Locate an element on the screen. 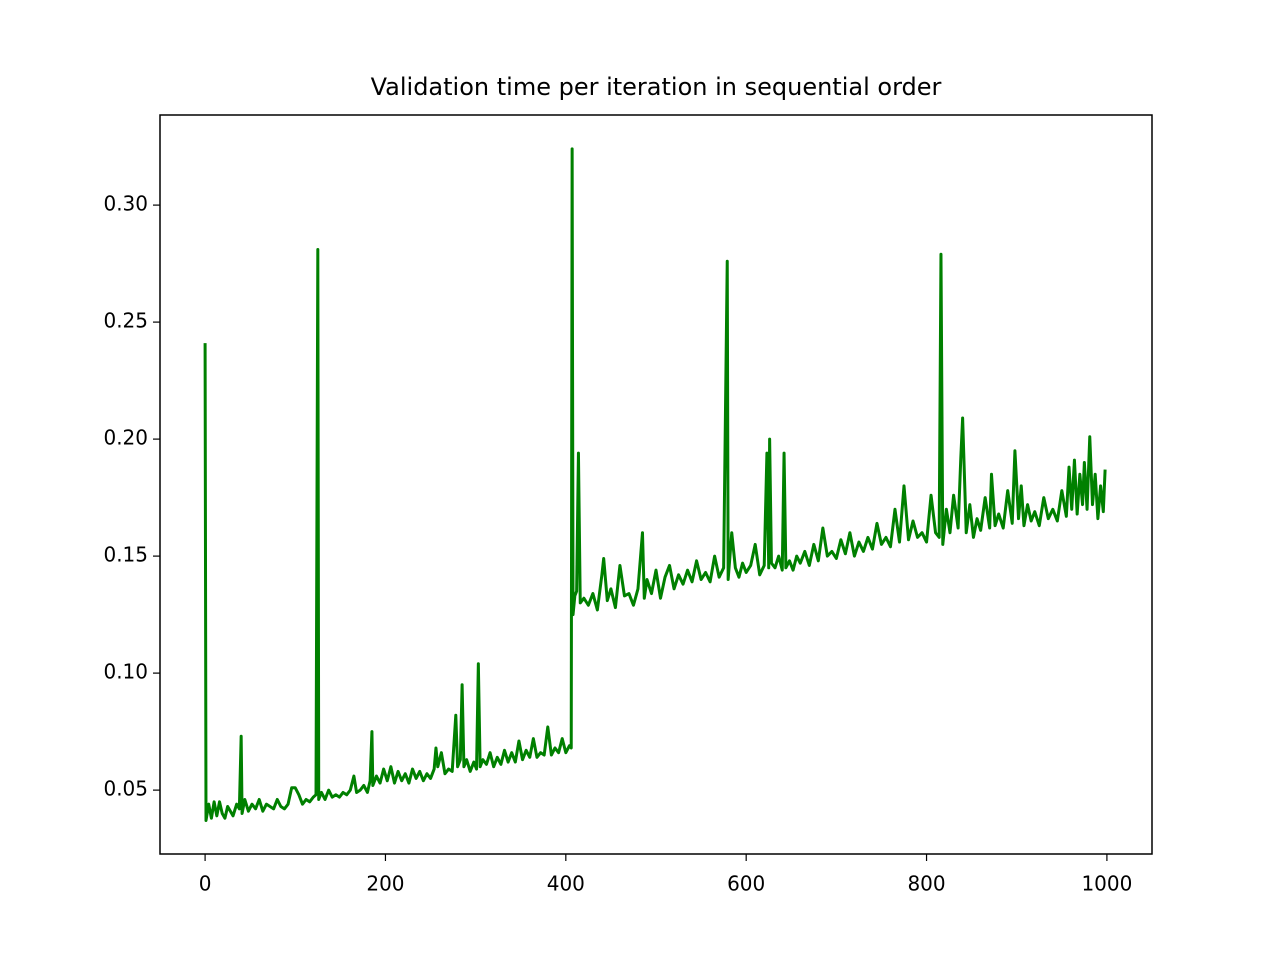 This screenshot has width=1280, height=960. y-tick-label: 0.30 is located at coordinates (125, 204).